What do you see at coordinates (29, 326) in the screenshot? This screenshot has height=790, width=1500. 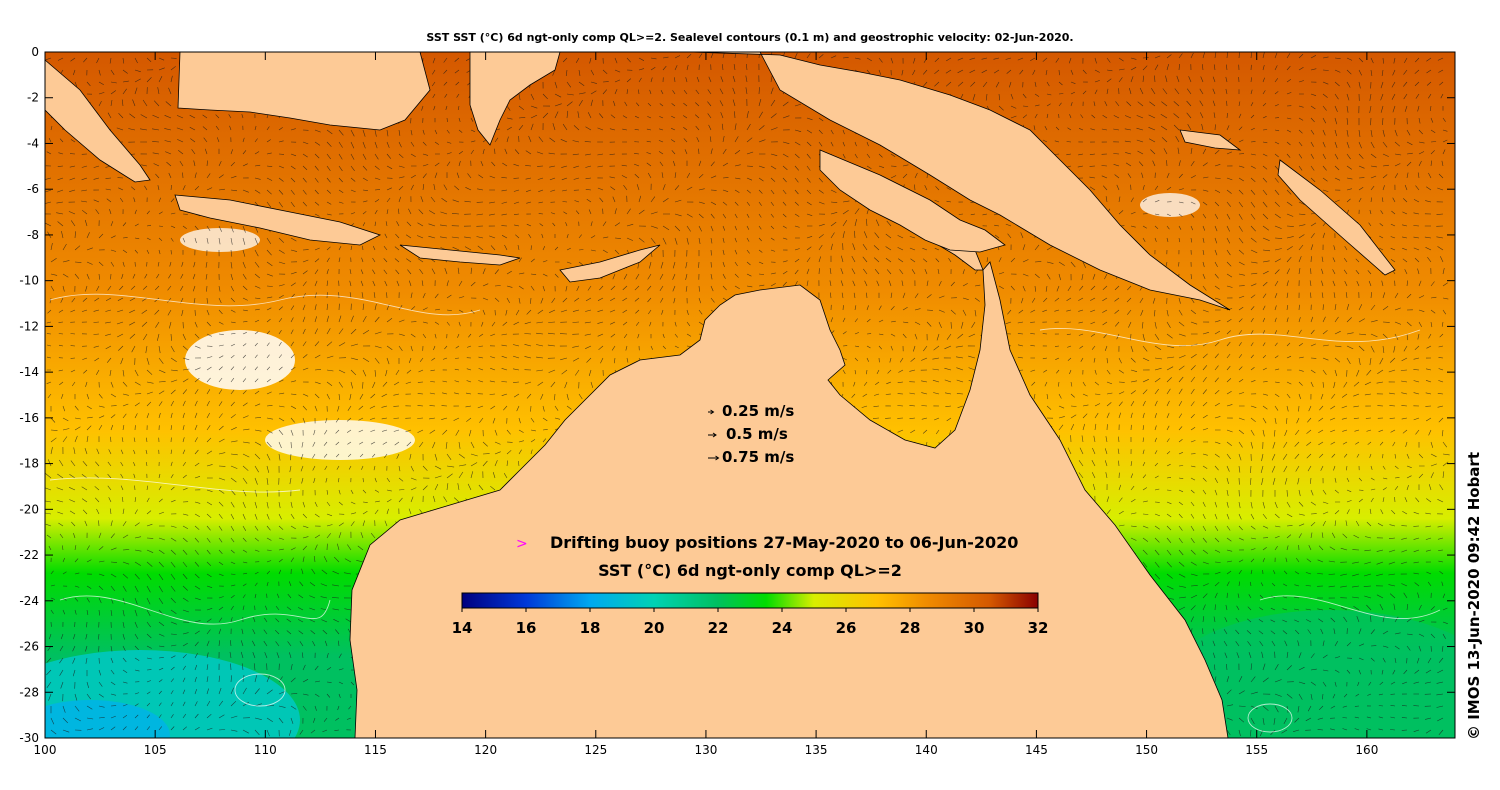 I see `y-tick-label: -12` at bounding box center [29, 326].